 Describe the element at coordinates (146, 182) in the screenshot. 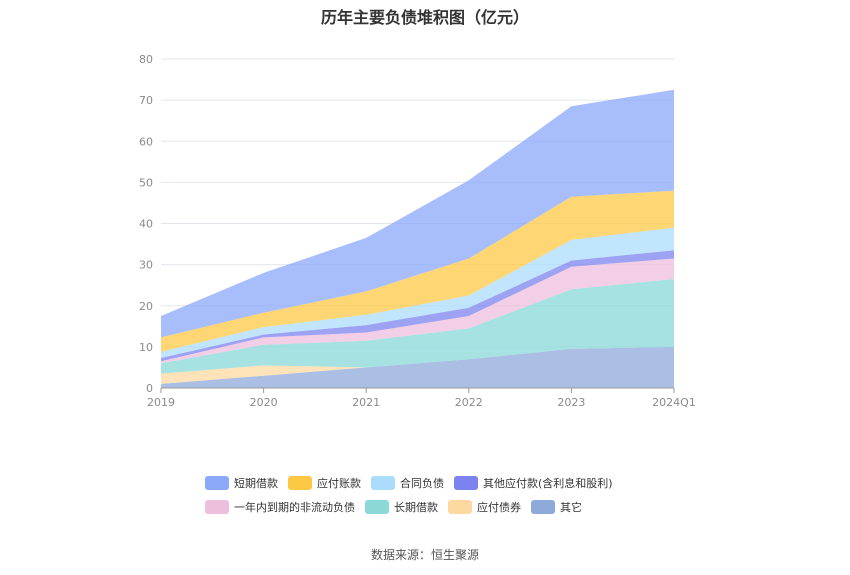

I see `y-tick-label: 50` at that location.